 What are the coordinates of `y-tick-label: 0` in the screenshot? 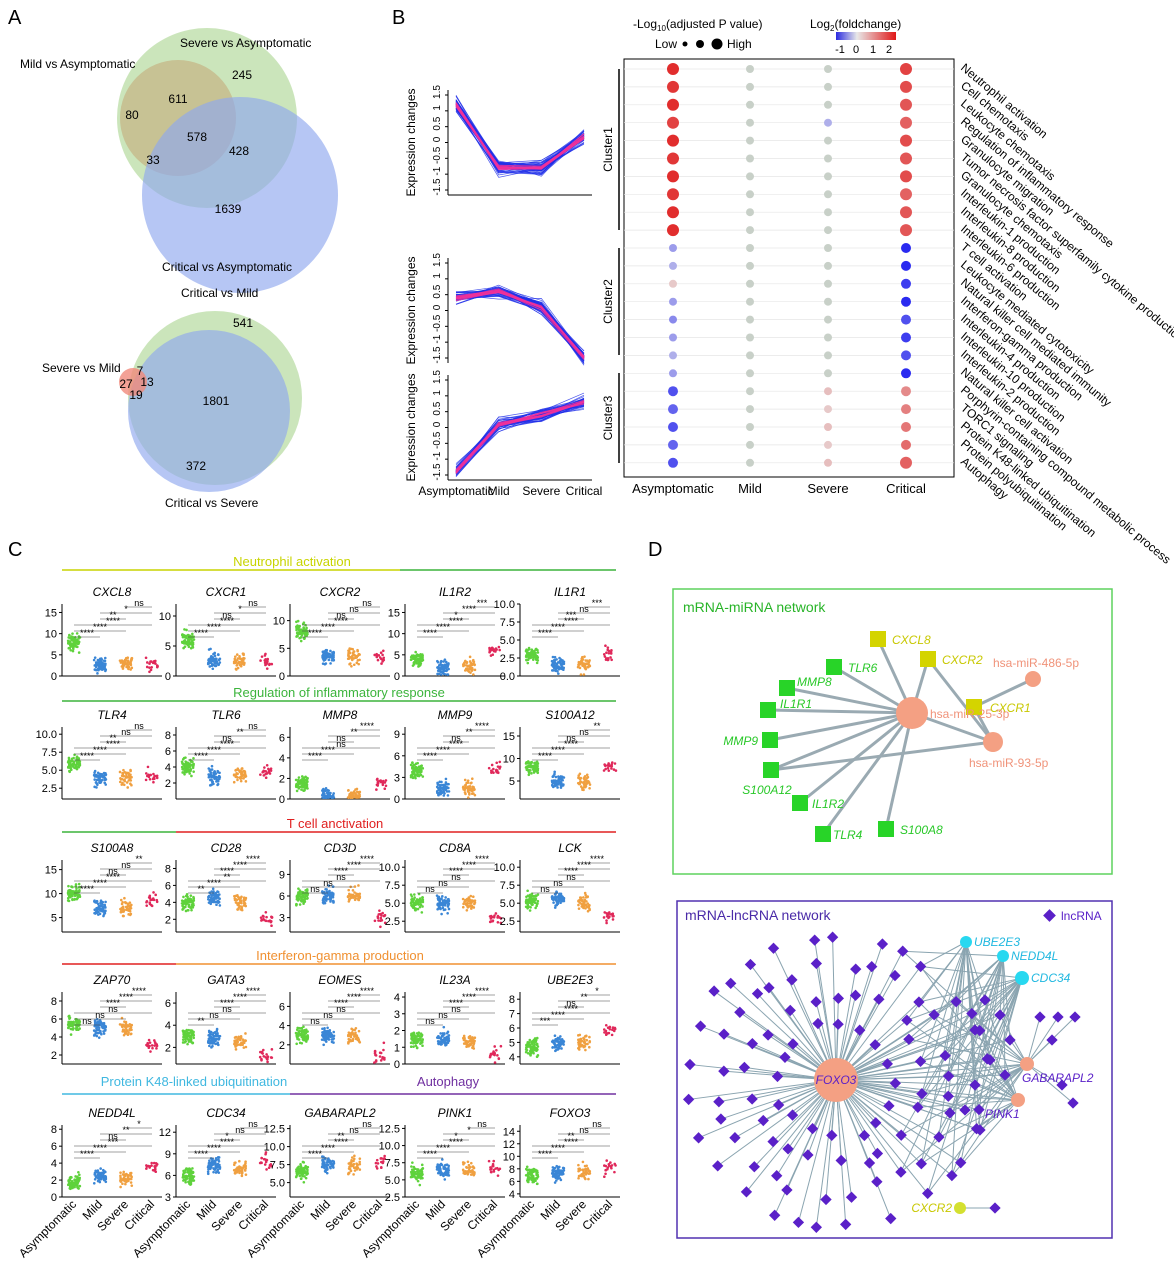 It's located at (54, 677).